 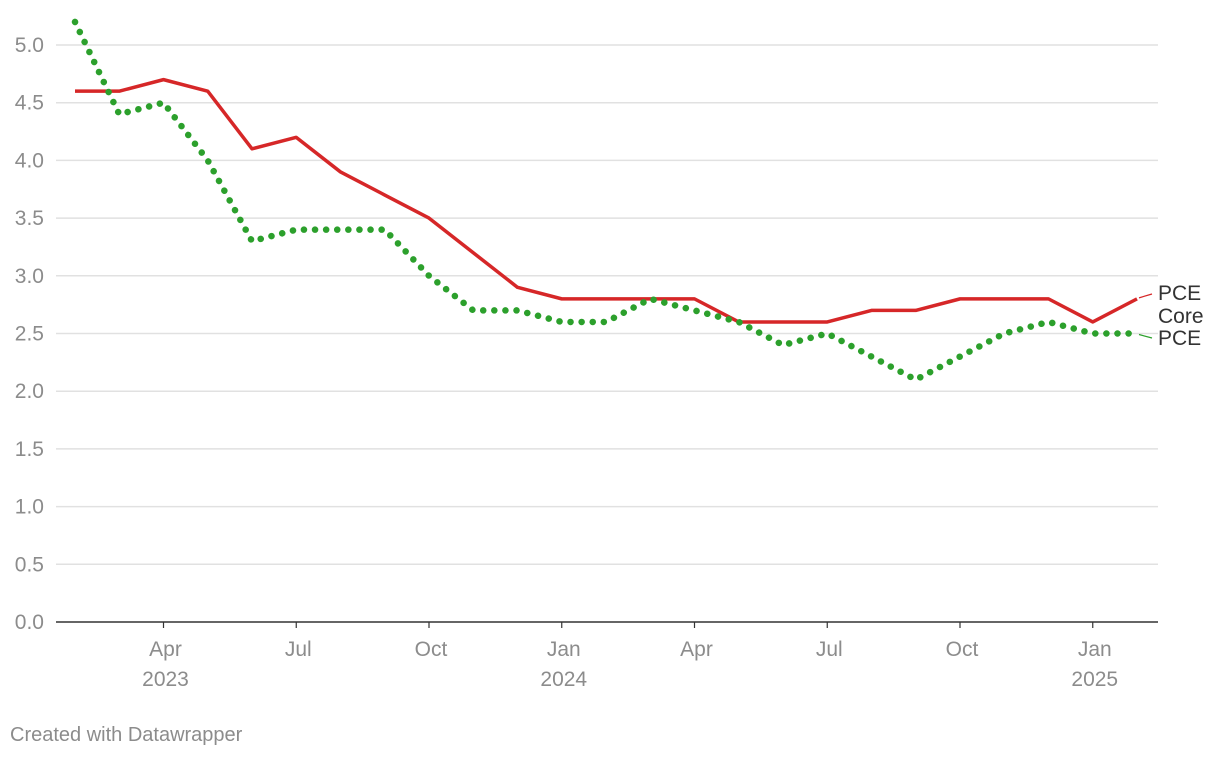 What do you see at coordinates (1094, 679) in the screenshot?
I see `x-tick-year-label: 2025` at bounding box center [1094, 679].